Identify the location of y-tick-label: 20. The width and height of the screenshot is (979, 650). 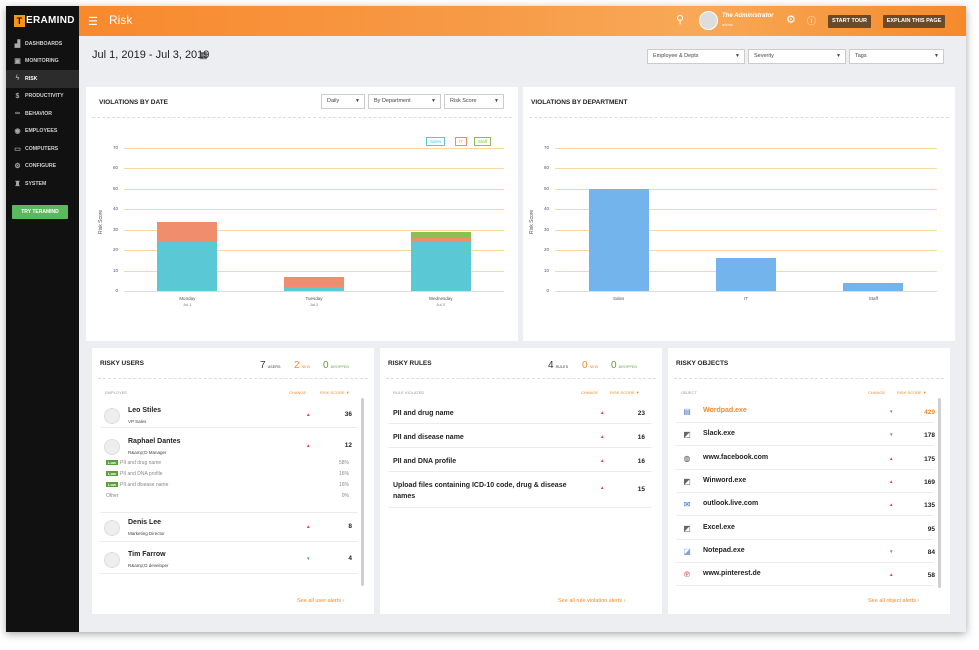
(115, 250).